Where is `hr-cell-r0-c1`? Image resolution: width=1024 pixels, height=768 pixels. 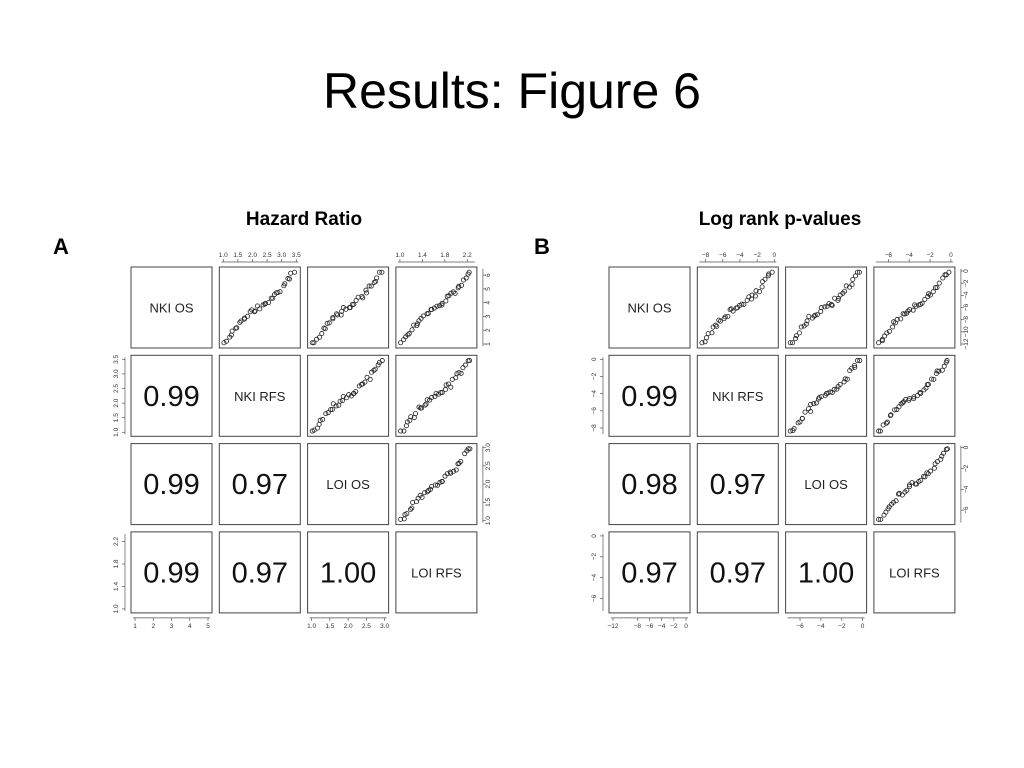
hr-cell-r0-c1 is located at coordinates (259, 307).